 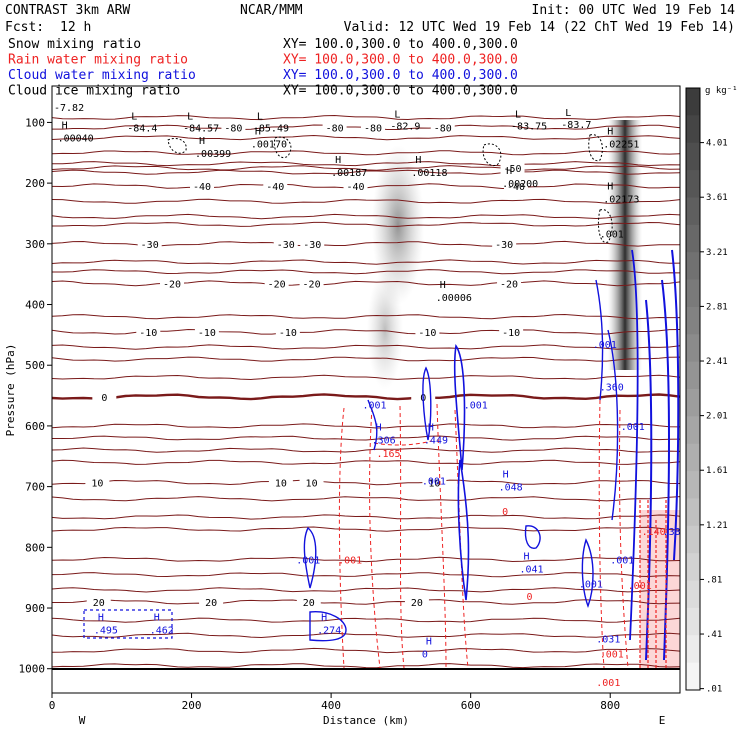 I want to click on extremum-value: .02173, so click(x=621, y=199).